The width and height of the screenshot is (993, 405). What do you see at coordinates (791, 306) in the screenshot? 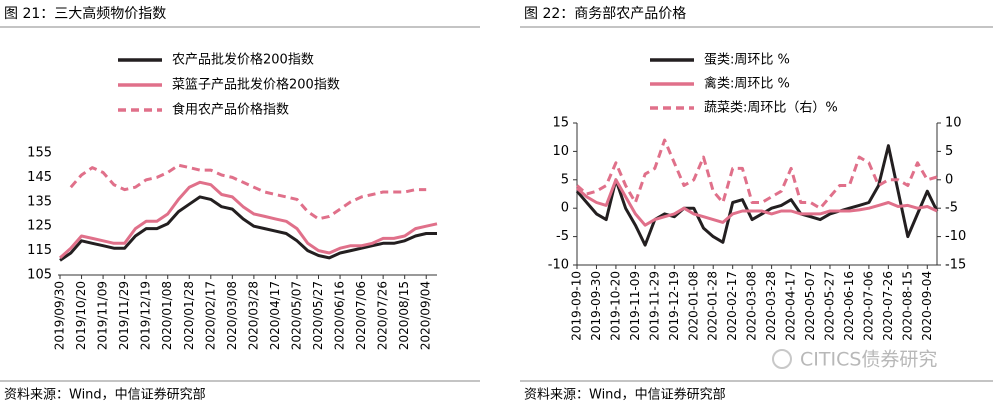
I see `x-tick-label: 2020-04-17` at bounding box center [791, 306].